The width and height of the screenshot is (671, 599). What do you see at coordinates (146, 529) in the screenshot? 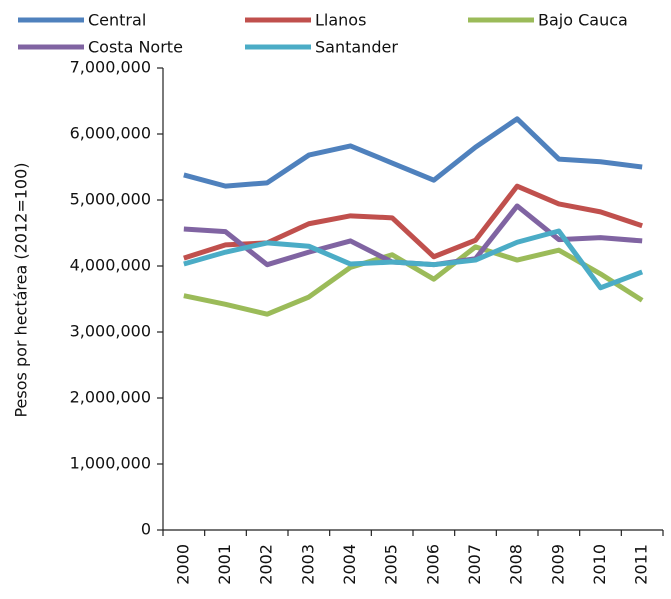
I see `y-tick-label: 0` at bounding box center [146, 529].